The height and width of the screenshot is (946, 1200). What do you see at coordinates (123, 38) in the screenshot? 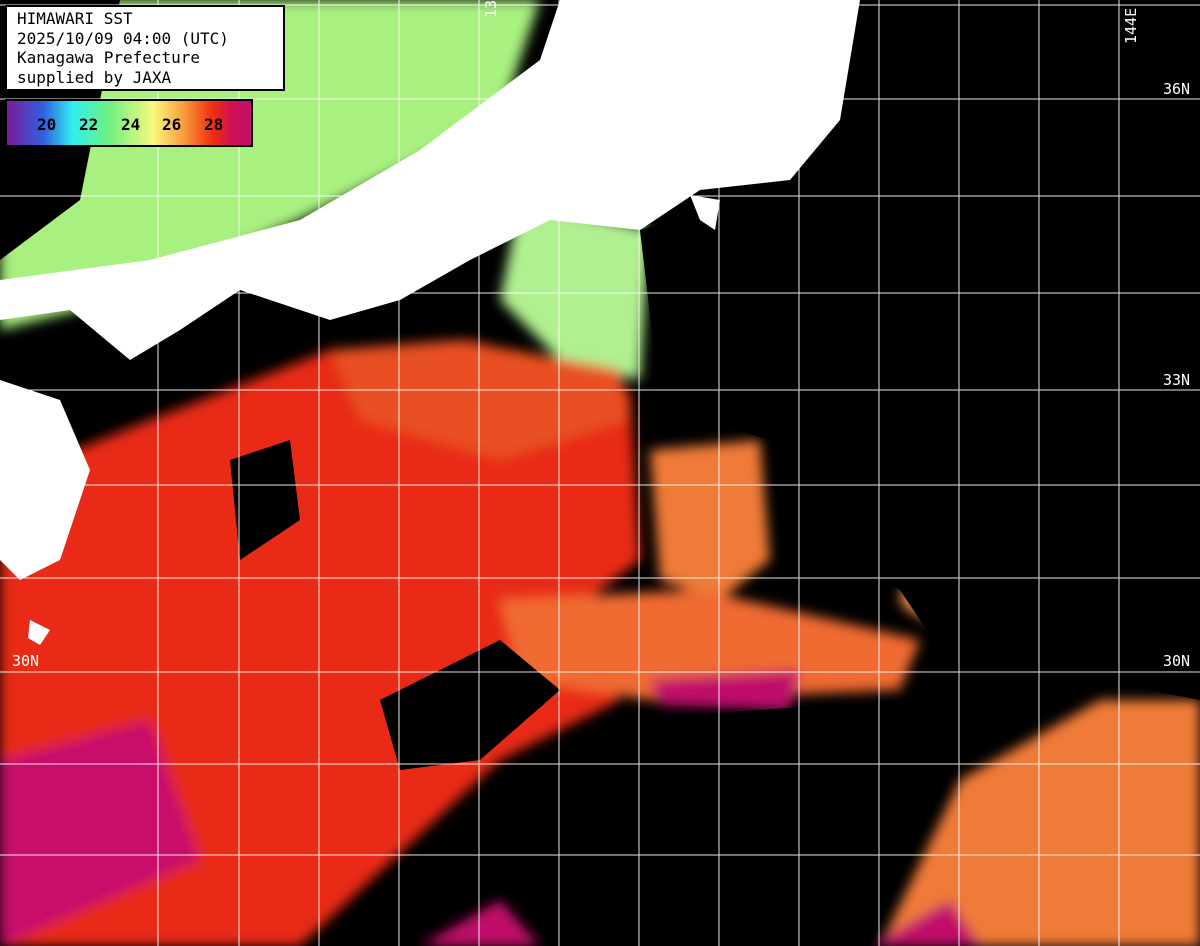
I see `timestamp: 2025/10/09 04:00 (UTC)` at bounding box center [123, 38].